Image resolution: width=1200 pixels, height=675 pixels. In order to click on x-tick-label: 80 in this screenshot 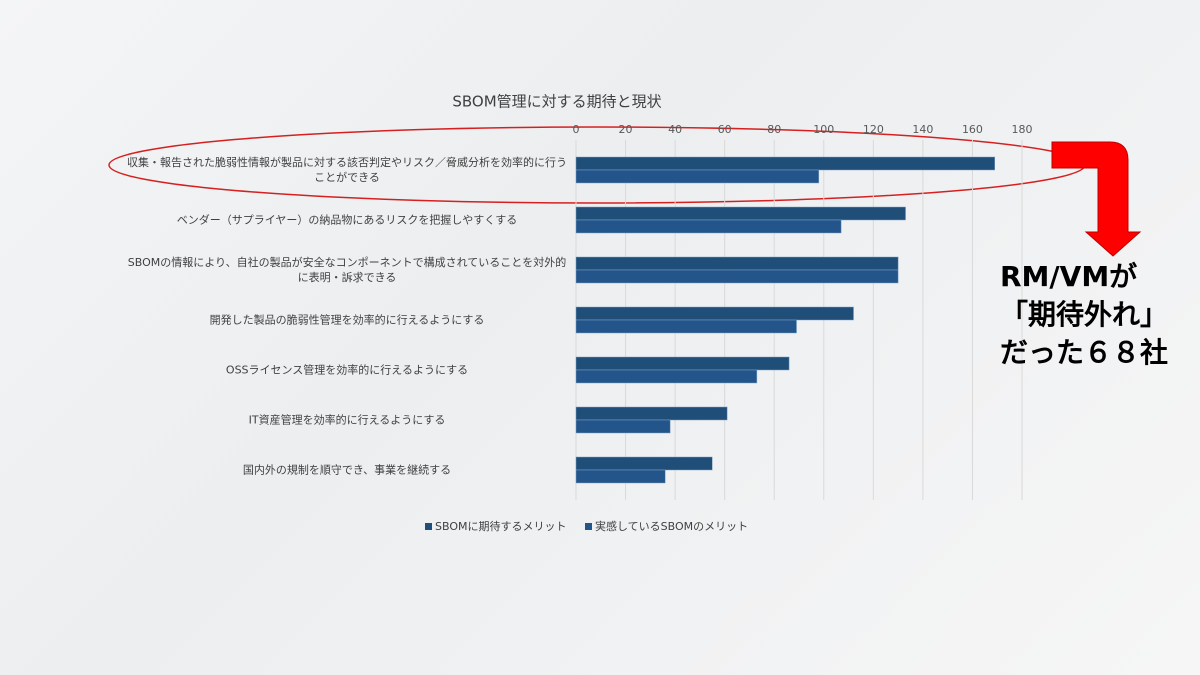, I will do `click(774, 129)`.